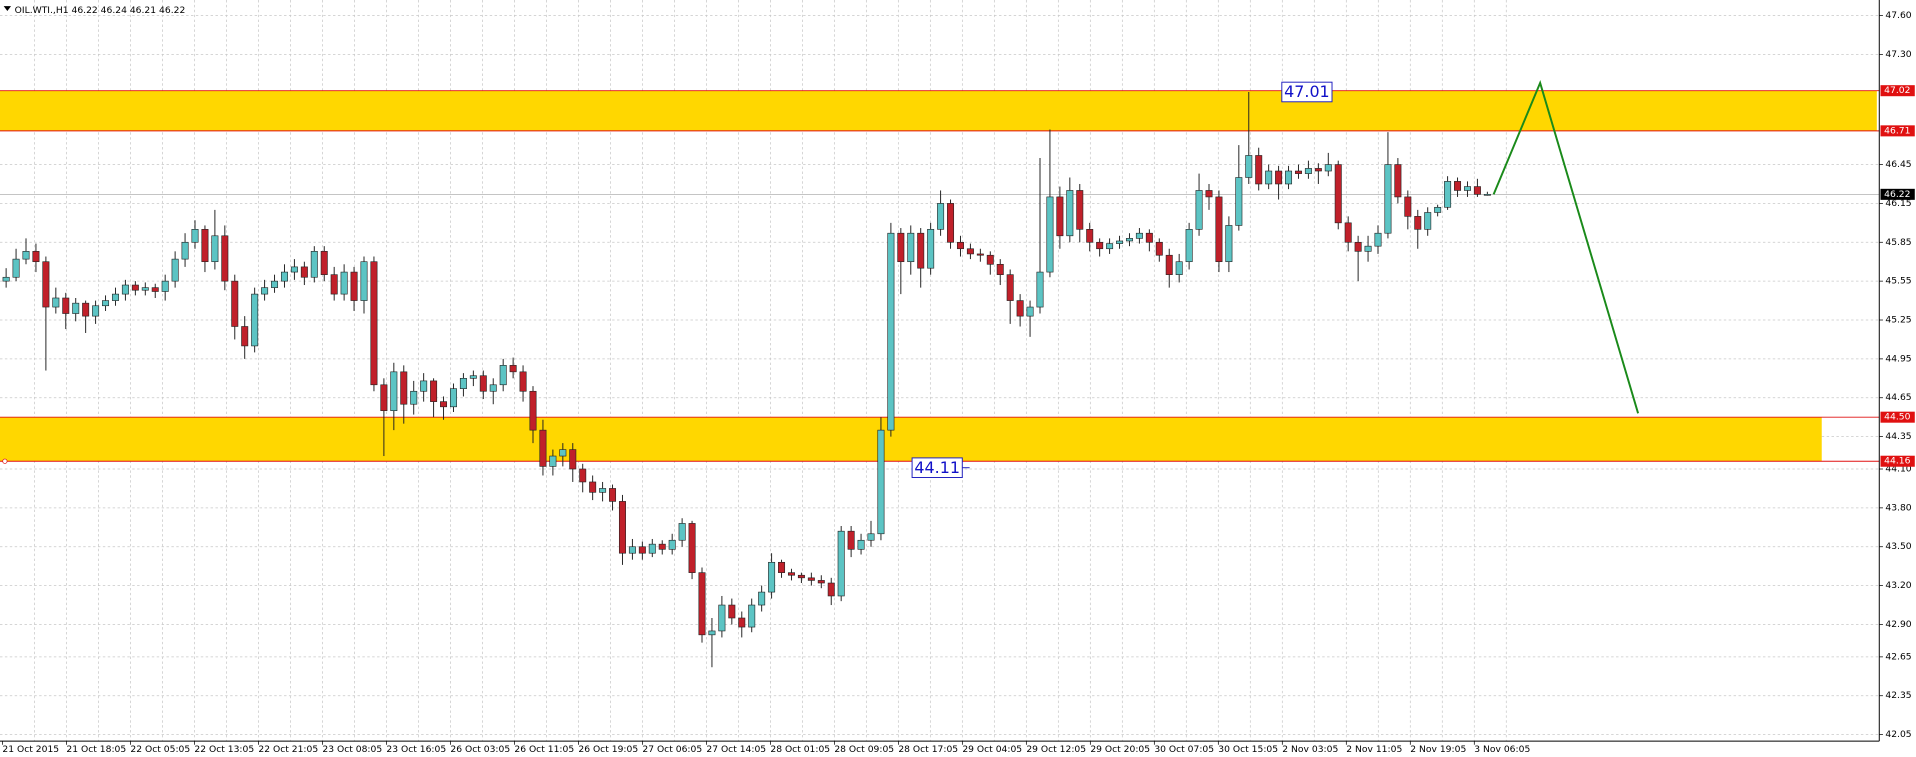 This screenshot has width=1916, height=757. Describe the element at coordinates (672, 749) in the screenshot. I see `x-tick-label: 27 Oct 06:05` at that location.